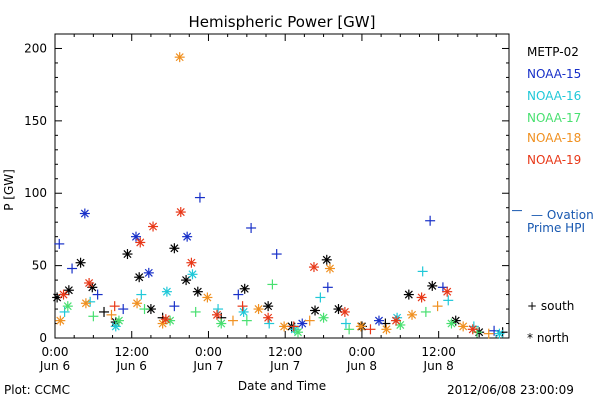 This screenshot has height=400, width=600. What do you see at coordinates (35, 48) in the screenshot?
I see `y-tick-label: 200` at bounding box center [35, 48].